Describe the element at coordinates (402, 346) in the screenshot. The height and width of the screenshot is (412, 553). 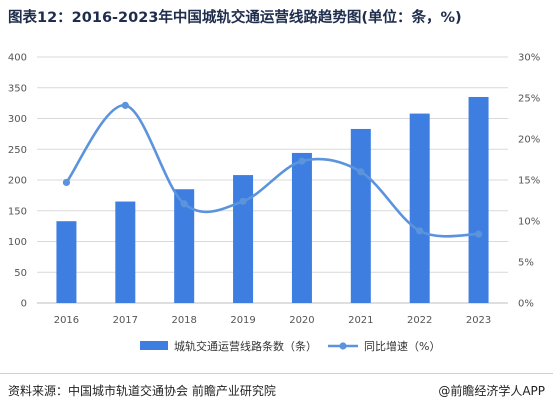
I see `legend-label-line: 同比增速（%）` at that location.